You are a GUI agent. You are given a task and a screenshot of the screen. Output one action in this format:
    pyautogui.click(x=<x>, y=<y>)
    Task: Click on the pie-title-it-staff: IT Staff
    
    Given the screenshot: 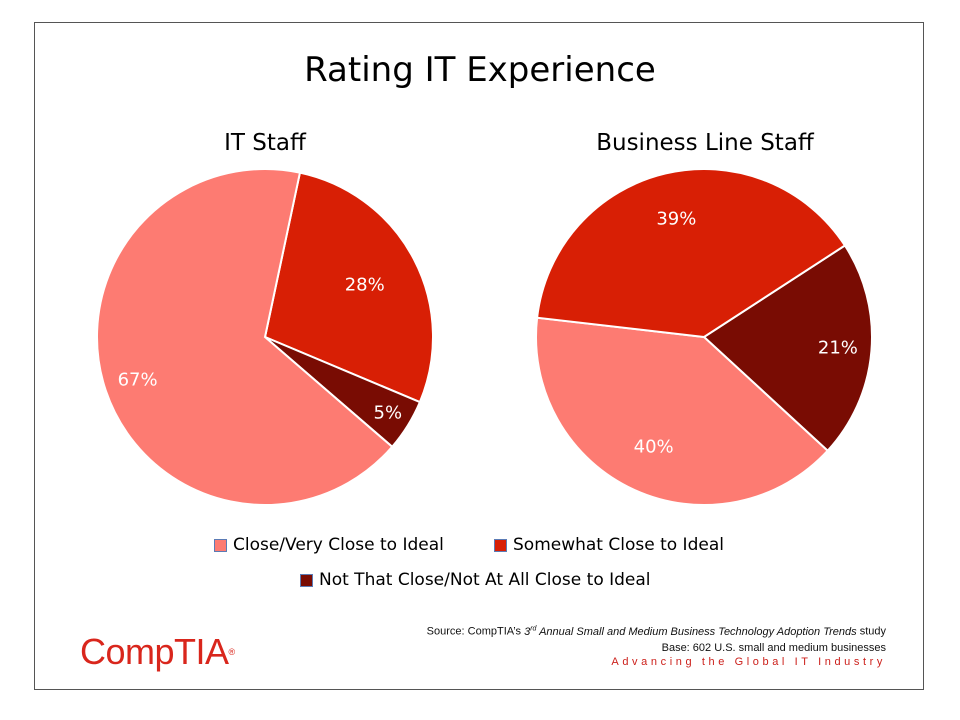 What is the action you would take?
    pyautogui.click(x=265, y=143)
    